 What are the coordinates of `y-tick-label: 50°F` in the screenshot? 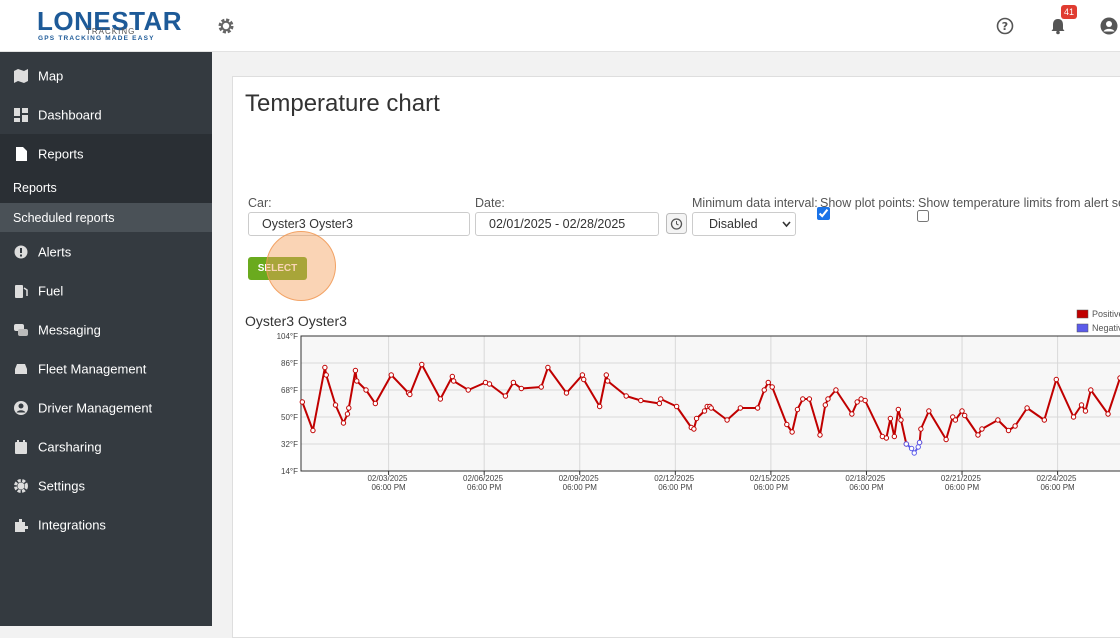 It's located at (289, 417).